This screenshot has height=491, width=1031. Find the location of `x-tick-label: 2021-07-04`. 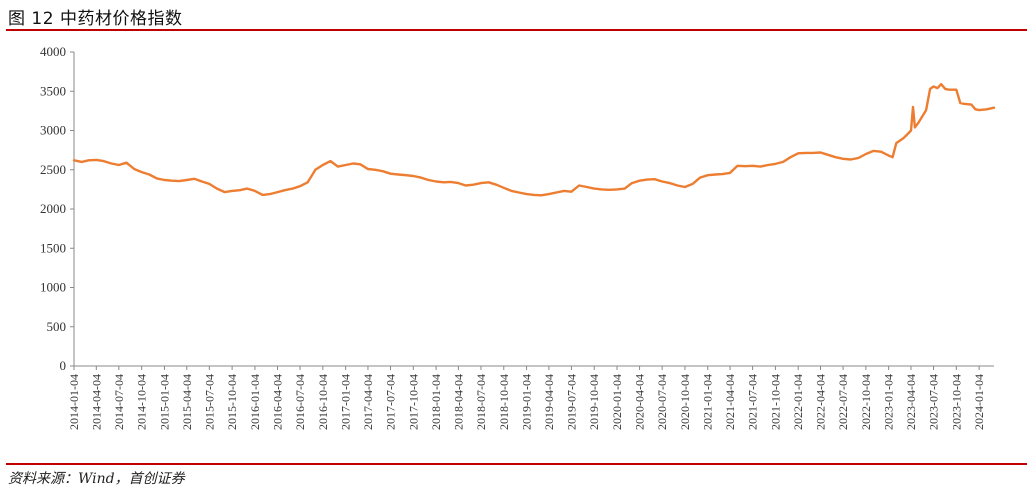

x-tick-label: 2021-07-04 is located at coordinates (753, 402).